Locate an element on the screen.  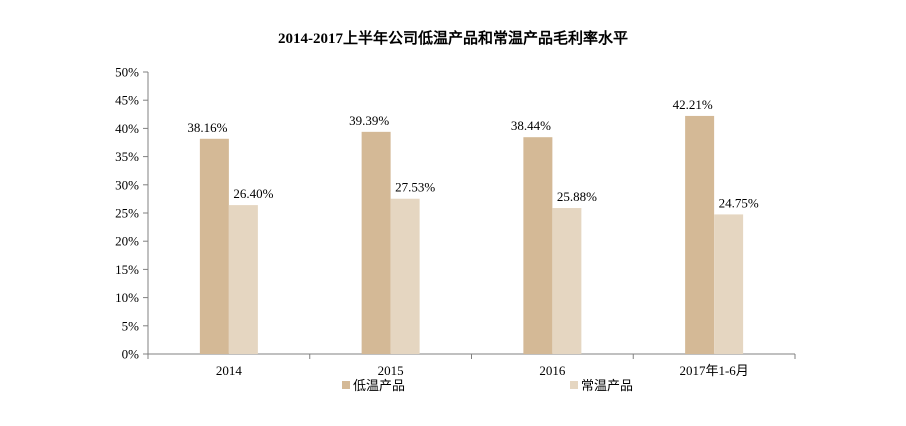
chart-title: 2014-2017上半年公司低温产品和常温产品毛利率水平 is located at coordinates (453, 38).